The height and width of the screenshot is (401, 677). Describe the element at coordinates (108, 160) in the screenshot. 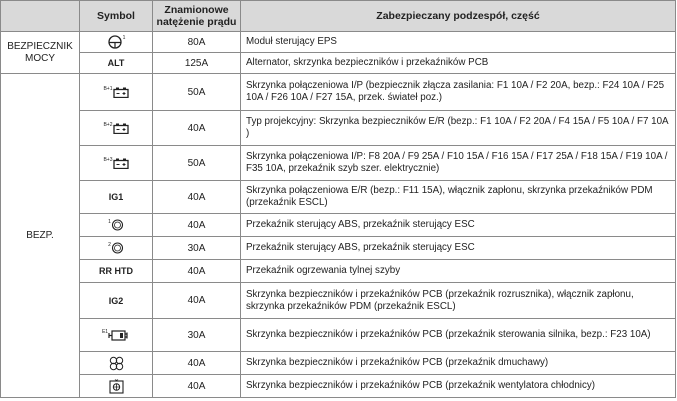

I see `symbol-sup: B+3` at that location.